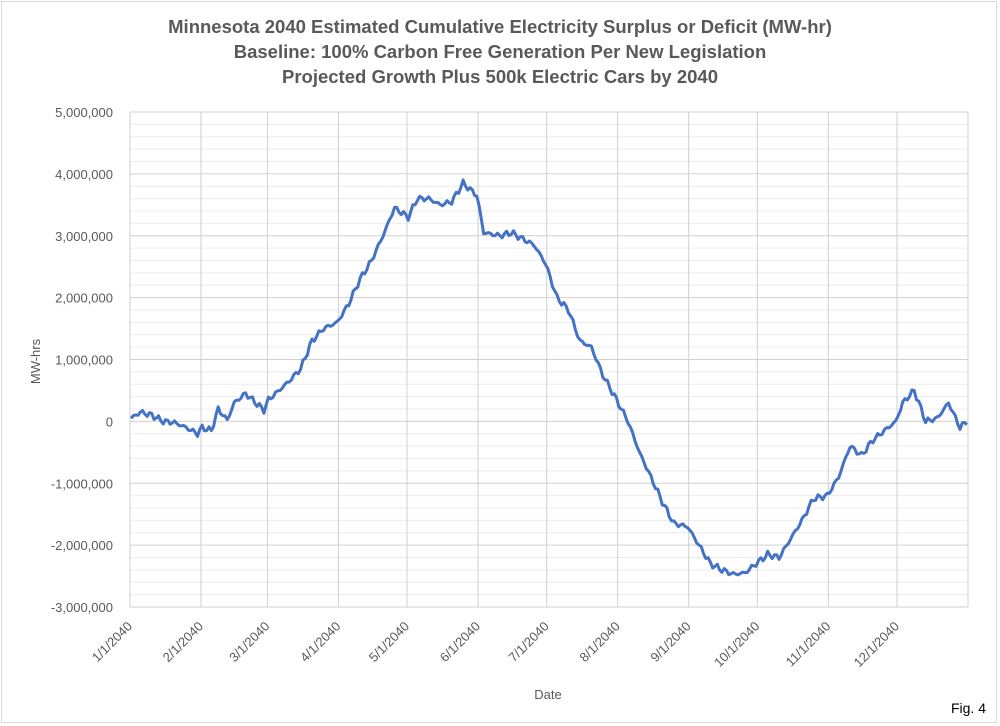  What do you see at coordinates (84, 174) in the screenshot?
I see `y-tick-label: 4,000,000` at bounding box center [84, 174].